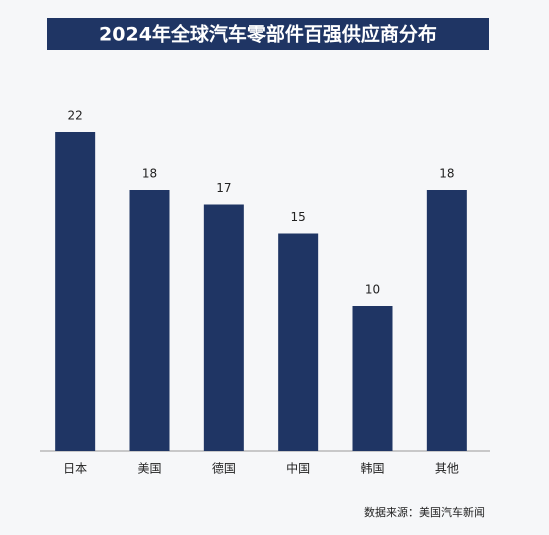 This screenshot has width=549, height=535. What do you see at coordinates (447, 469) in the screenshot?
I see `x-tick-label: 其他` at bounding box center [447, 469].